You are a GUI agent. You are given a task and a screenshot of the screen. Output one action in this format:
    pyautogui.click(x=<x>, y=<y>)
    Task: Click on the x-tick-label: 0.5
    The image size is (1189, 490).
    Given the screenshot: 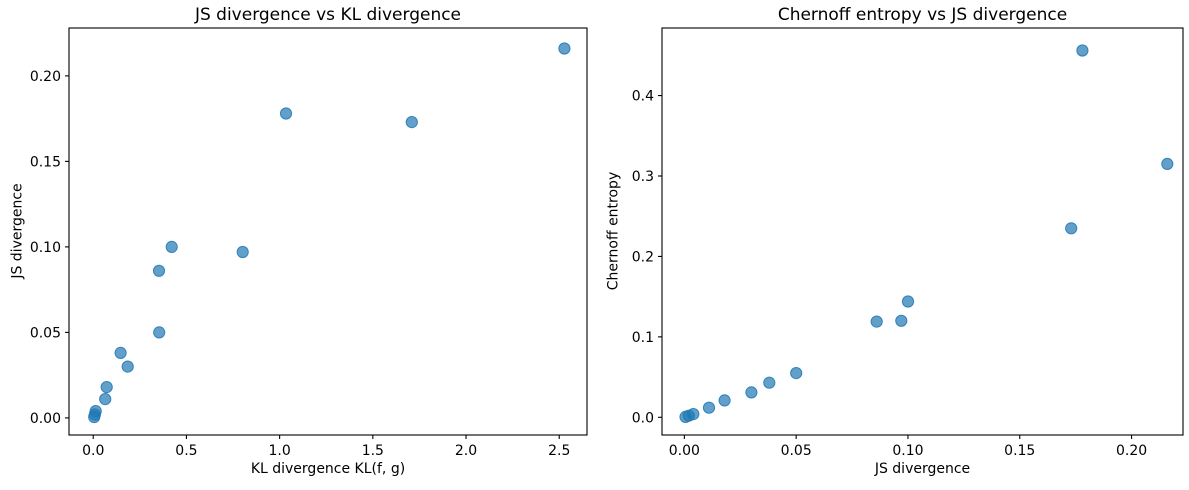 What is the action you would take?
    pyautogui.click(x=186, y=451)
    